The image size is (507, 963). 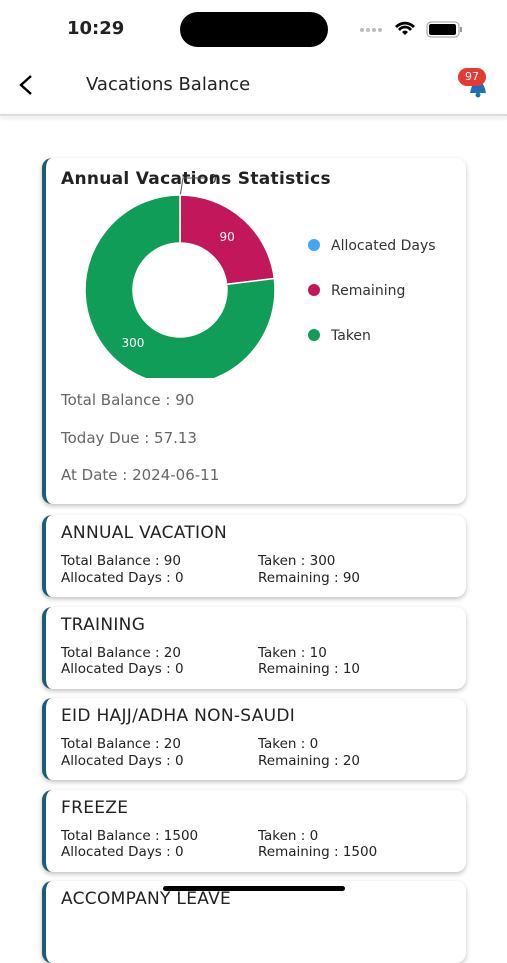 What do you see at coordinates (383, 246) in the screenshot?
I see `legend-label: Allocated Days` at bounding box center [383, 246].